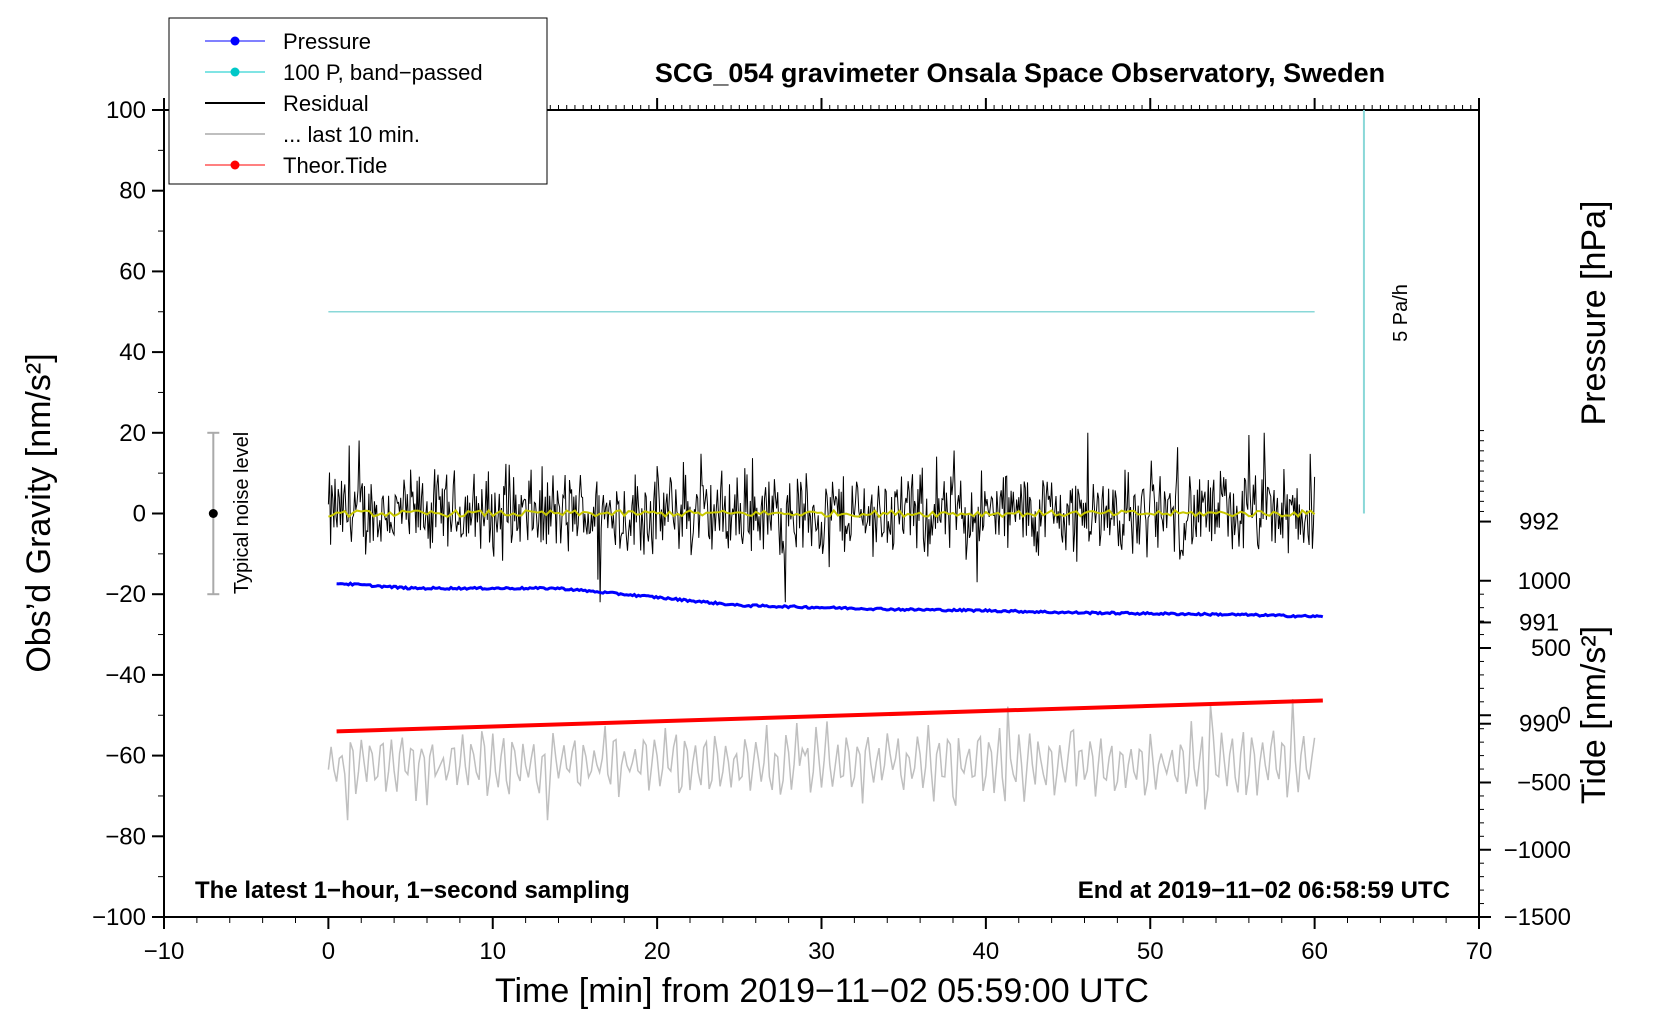 This screenshot has width=1660, height=1020. Describe the element at coordinates (132, 352) in the screenshot. I see `y-tick-label: 40` at that location.